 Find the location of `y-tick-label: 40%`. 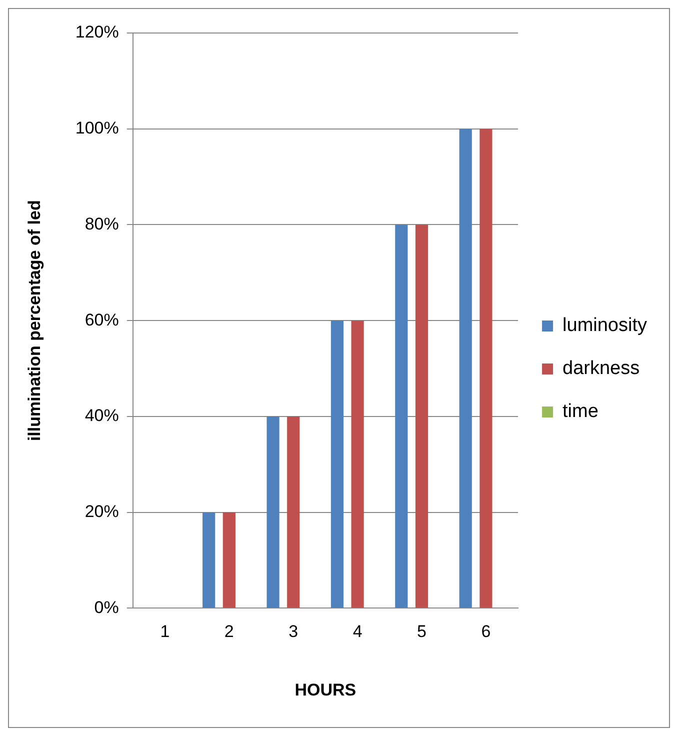

y-tick-label: 40% is located at coordinates (101, 416).